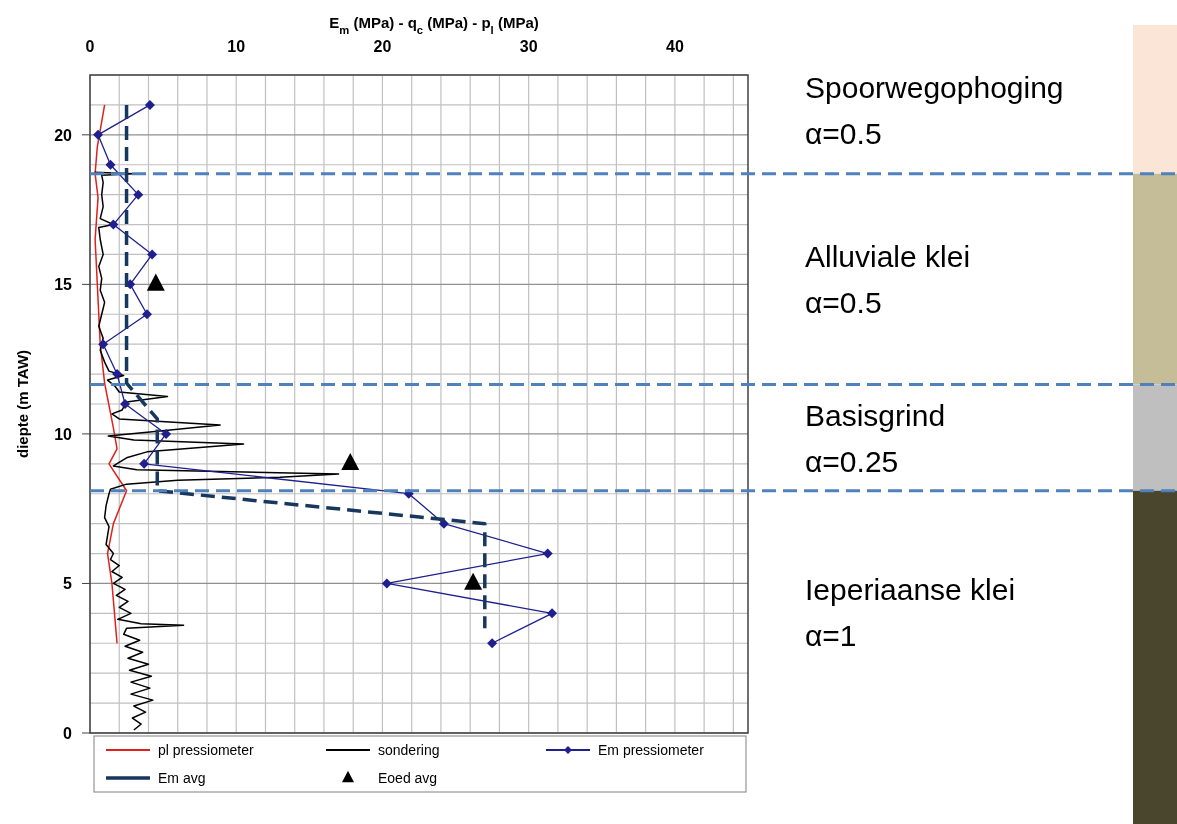 Image resolution: width=1177 pixels, height=824 pixels. What do you see at coordinates (63, 434) in the screenshot?
I see `y-tick-label: 10` at bounding box center [63, 434].